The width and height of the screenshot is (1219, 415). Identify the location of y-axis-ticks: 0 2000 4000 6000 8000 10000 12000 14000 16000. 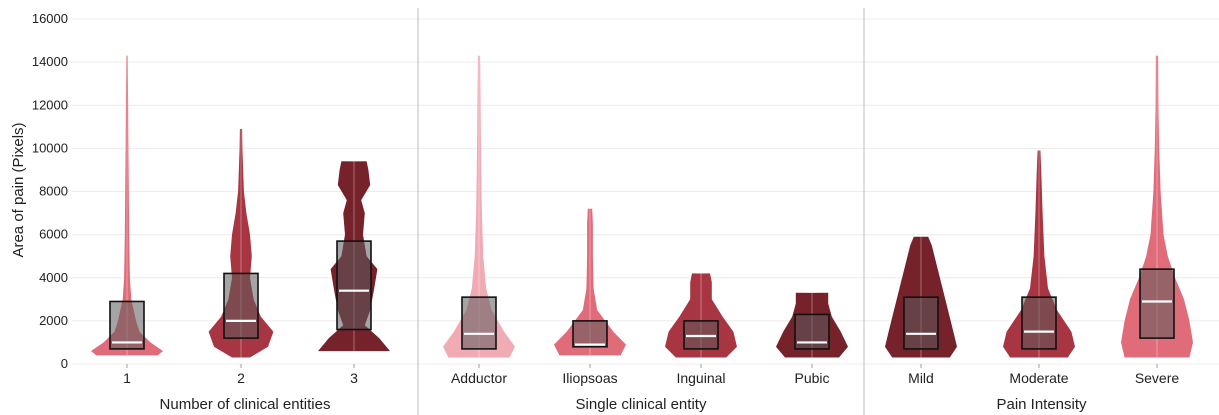
(50, 191).